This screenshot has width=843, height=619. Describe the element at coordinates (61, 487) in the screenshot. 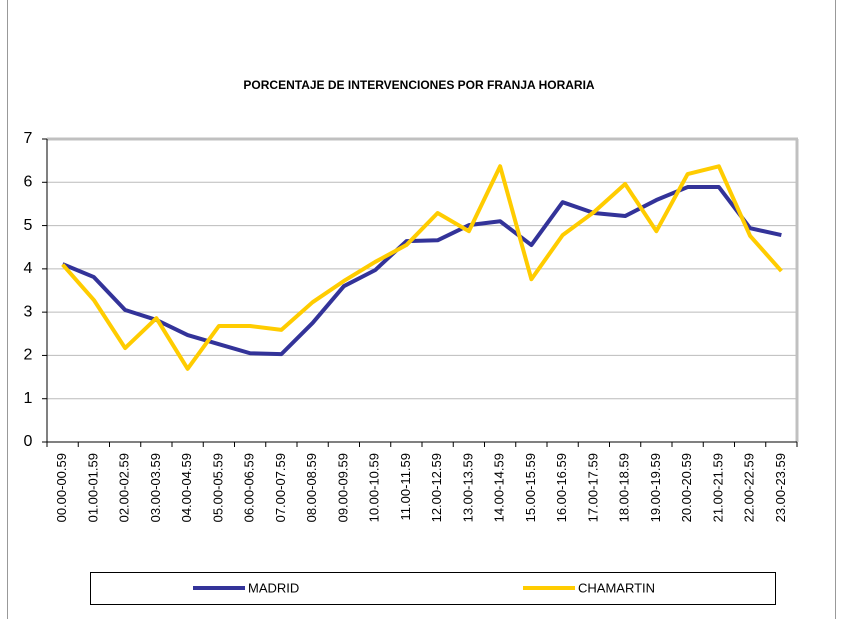

I see `x-tick-label: 00.00-00.59` at that location.